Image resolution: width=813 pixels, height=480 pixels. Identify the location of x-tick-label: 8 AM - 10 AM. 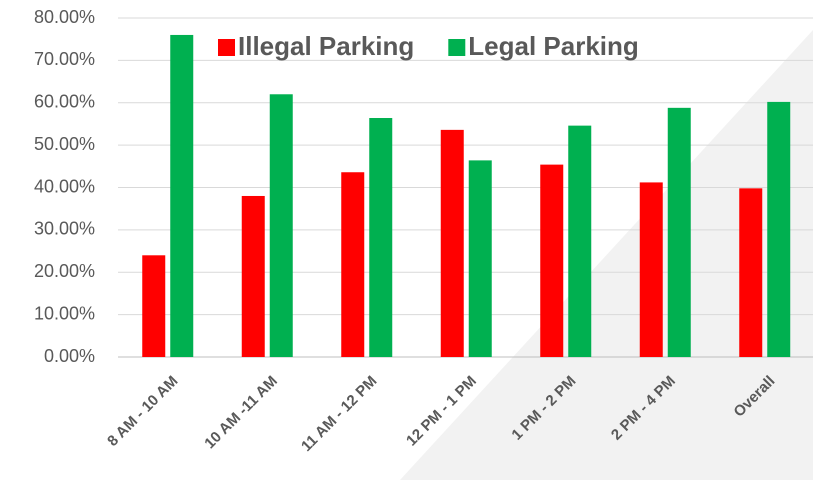
(142, 411).